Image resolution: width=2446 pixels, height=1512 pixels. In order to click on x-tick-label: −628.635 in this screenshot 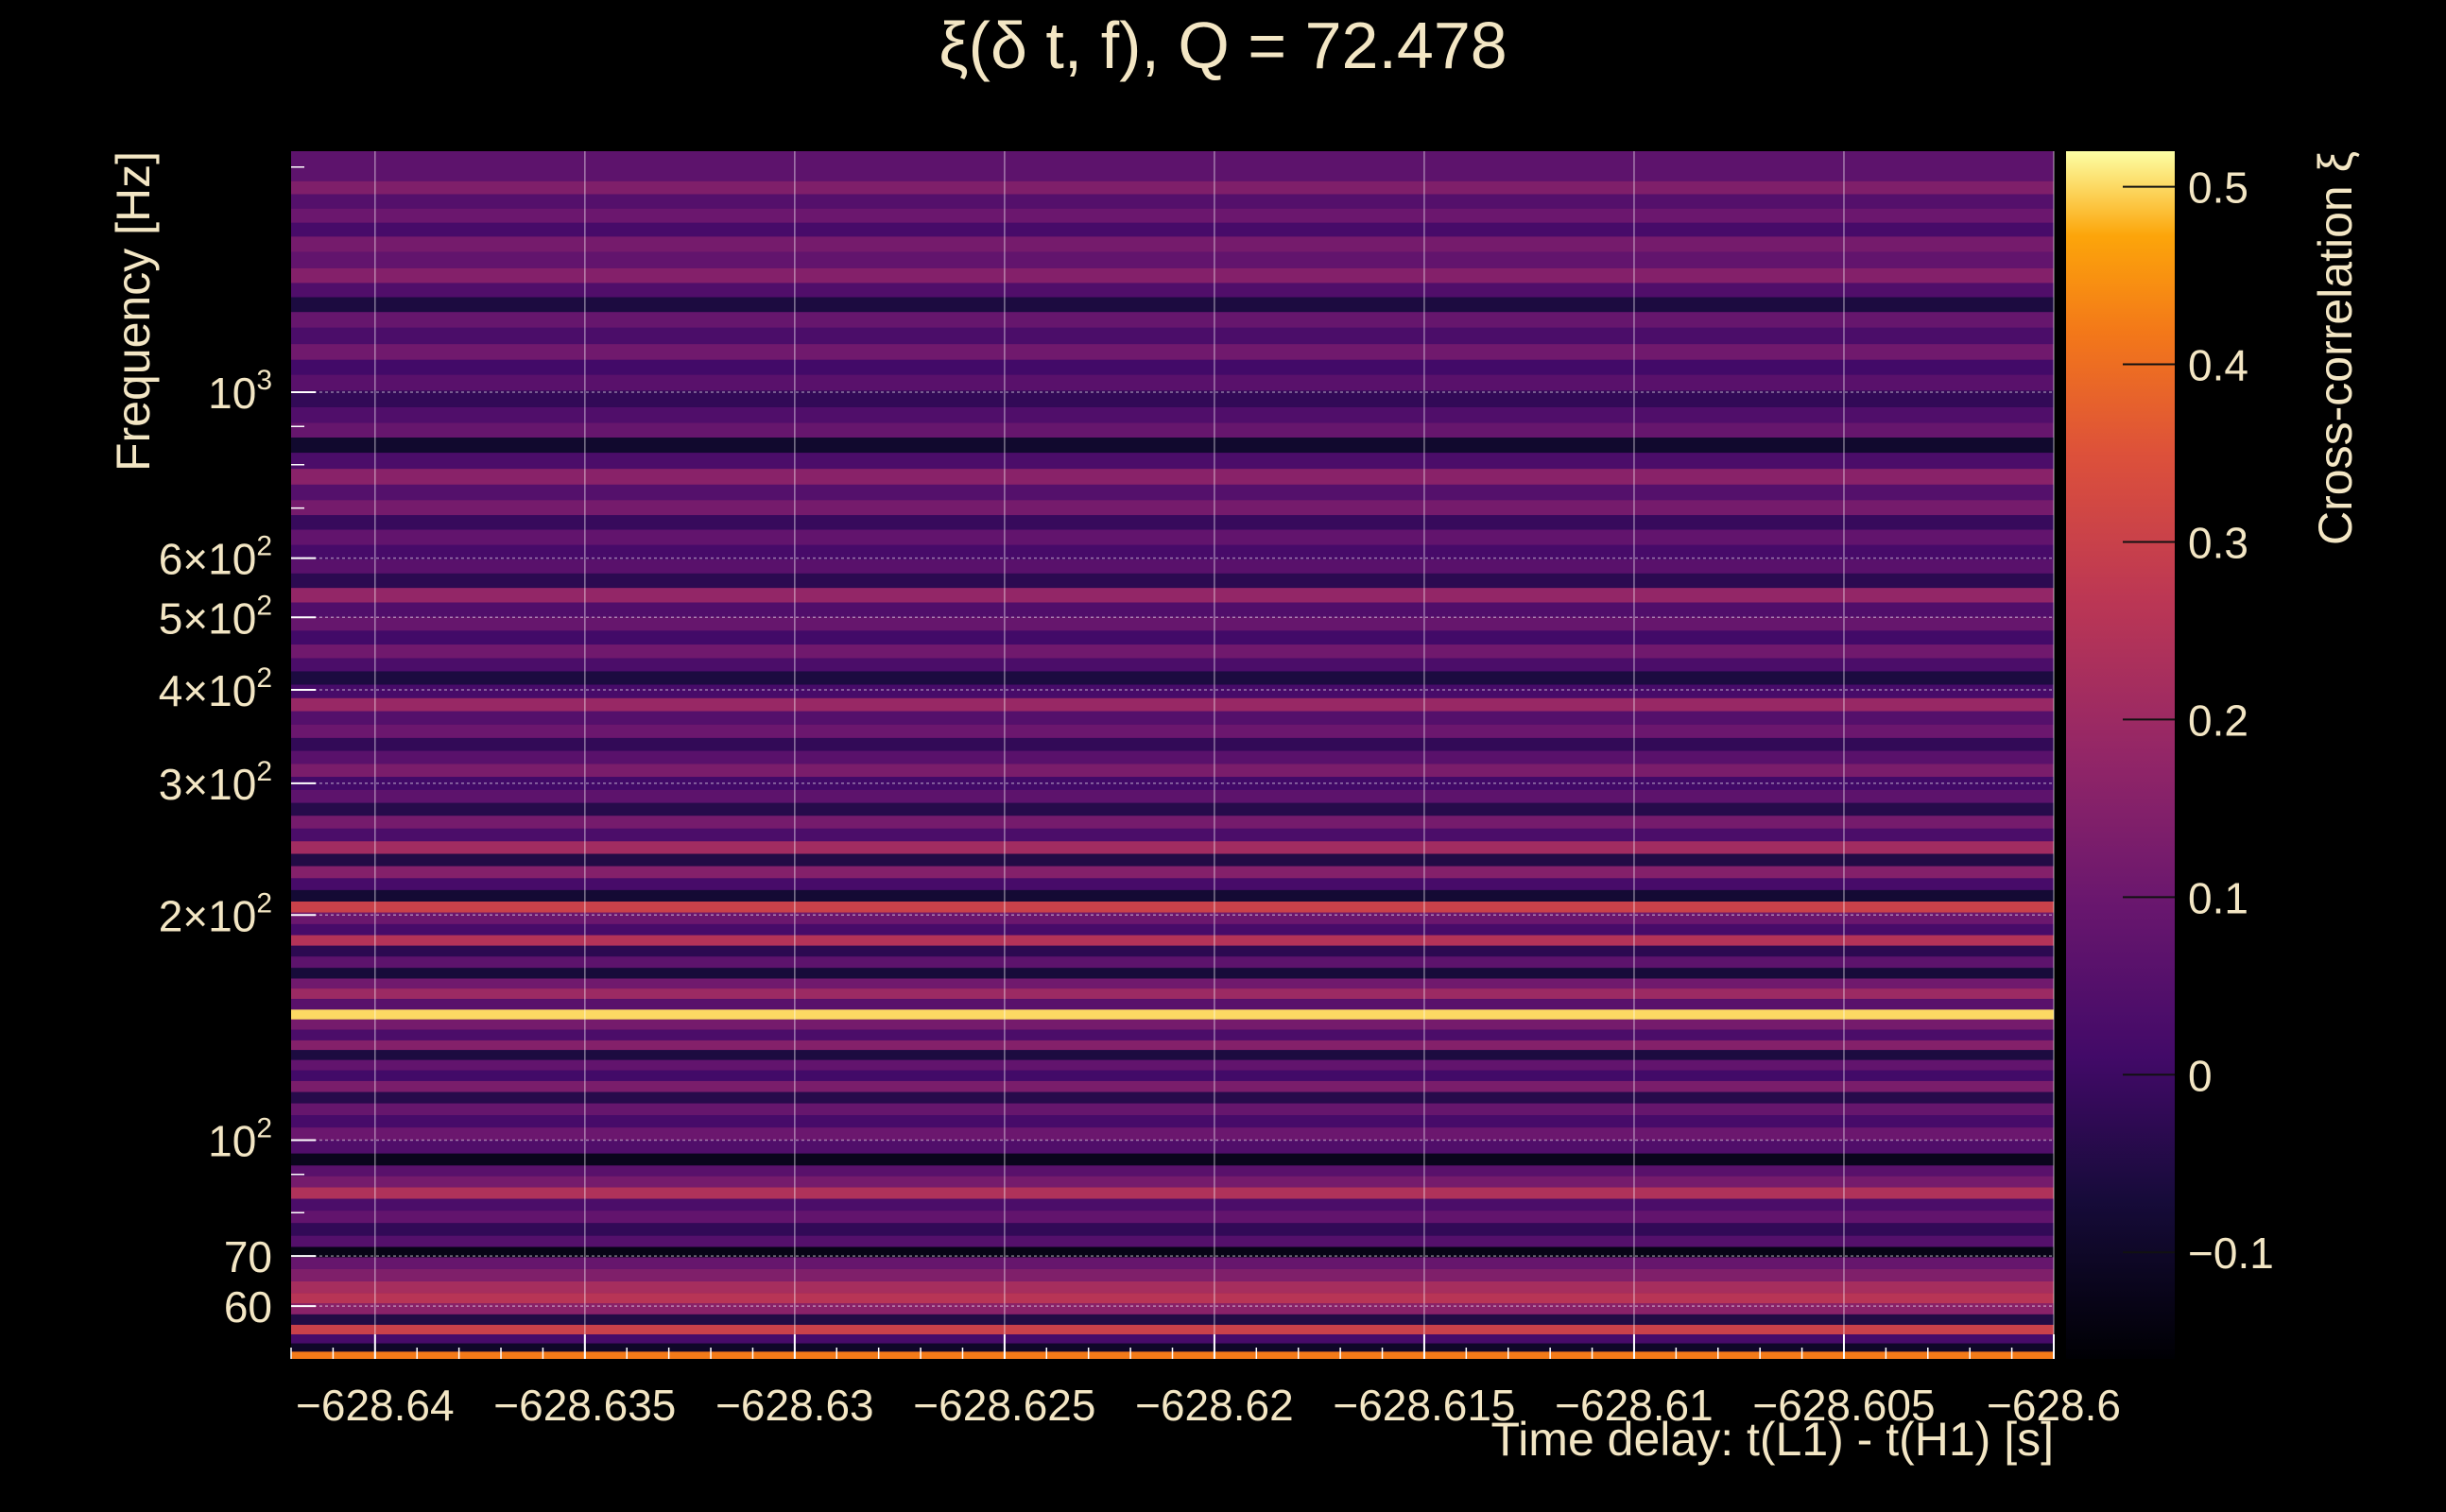, I will do `click(584, 1405)`.